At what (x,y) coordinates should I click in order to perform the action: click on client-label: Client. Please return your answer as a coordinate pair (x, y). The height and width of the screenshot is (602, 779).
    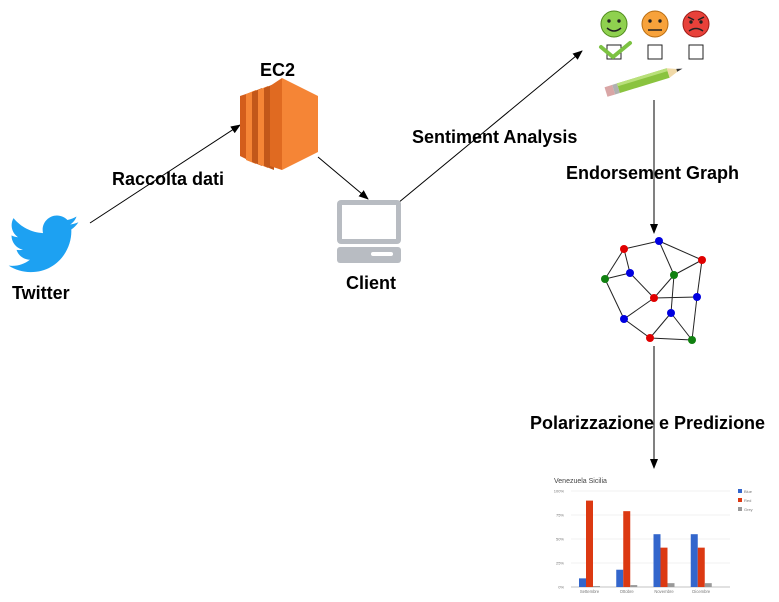
    Looking at the image, I should click on (371, 283).